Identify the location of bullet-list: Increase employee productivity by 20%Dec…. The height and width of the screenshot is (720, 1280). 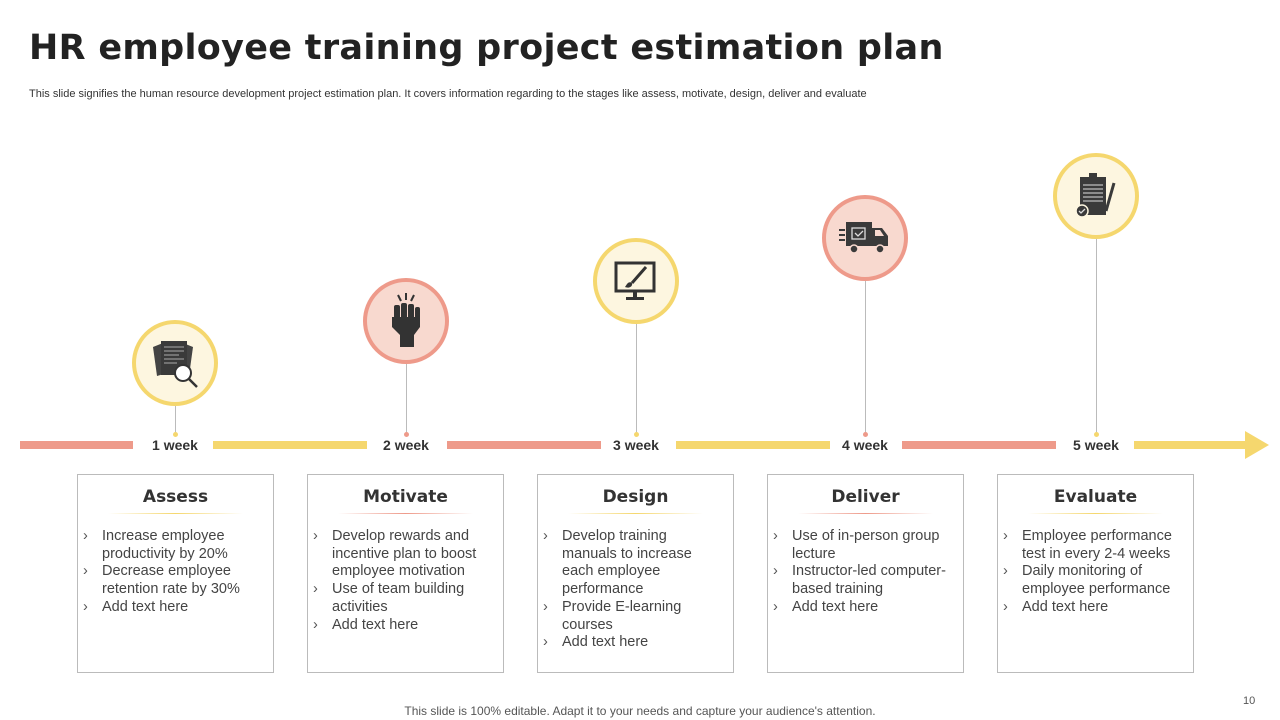
(175, 572).